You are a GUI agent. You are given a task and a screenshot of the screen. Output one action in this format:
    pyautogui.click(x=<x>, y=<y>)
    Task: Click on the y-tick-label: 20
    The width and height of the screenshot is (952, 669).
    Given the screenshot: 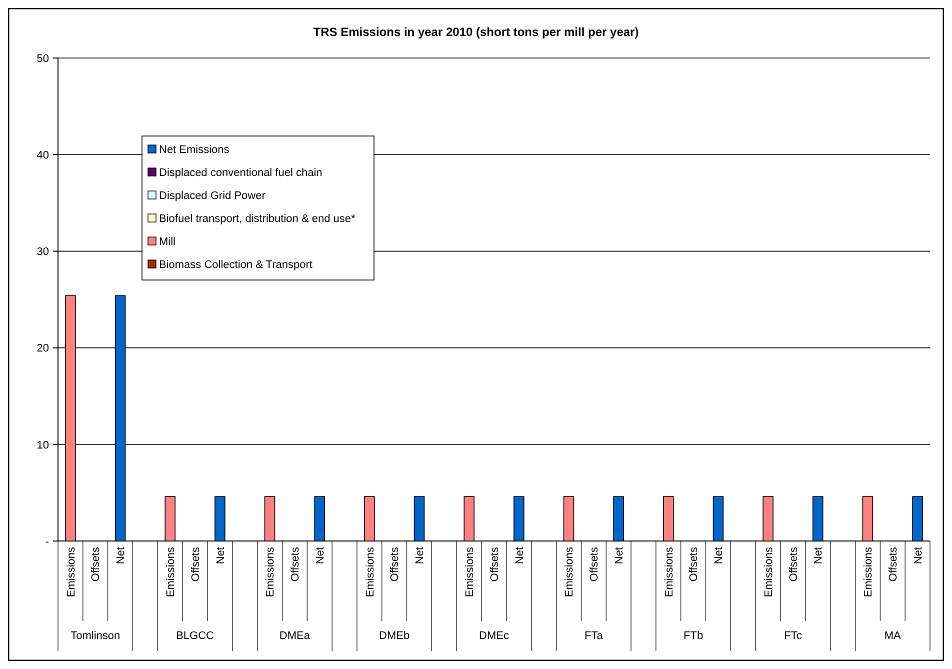 What is the action you would take?
    pyautogui.click(x=42, y=348)
    